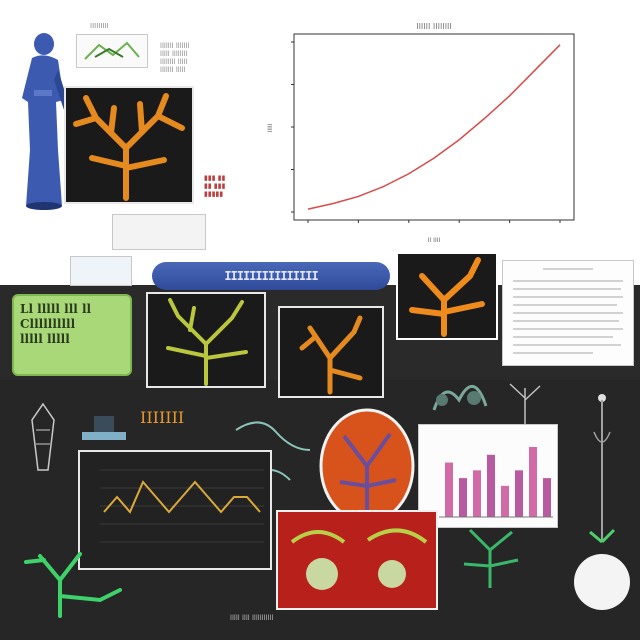 The image size is (640, 640). What do you see at coordinates (173, 70) in the screenshot?
I see `scribble-line: lllllll lllll` at bounding box center [173, 70].